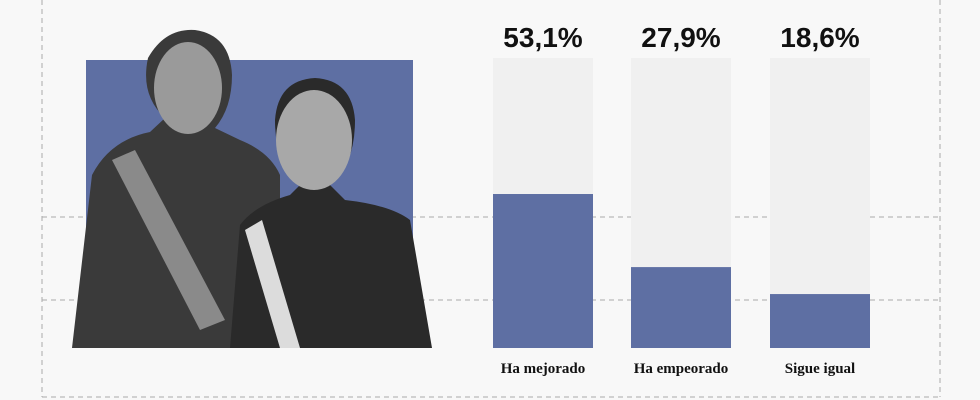  Describe the element at coordinates (542, 37) in the screenshot. I see `value-label: 53,1%` at that location.